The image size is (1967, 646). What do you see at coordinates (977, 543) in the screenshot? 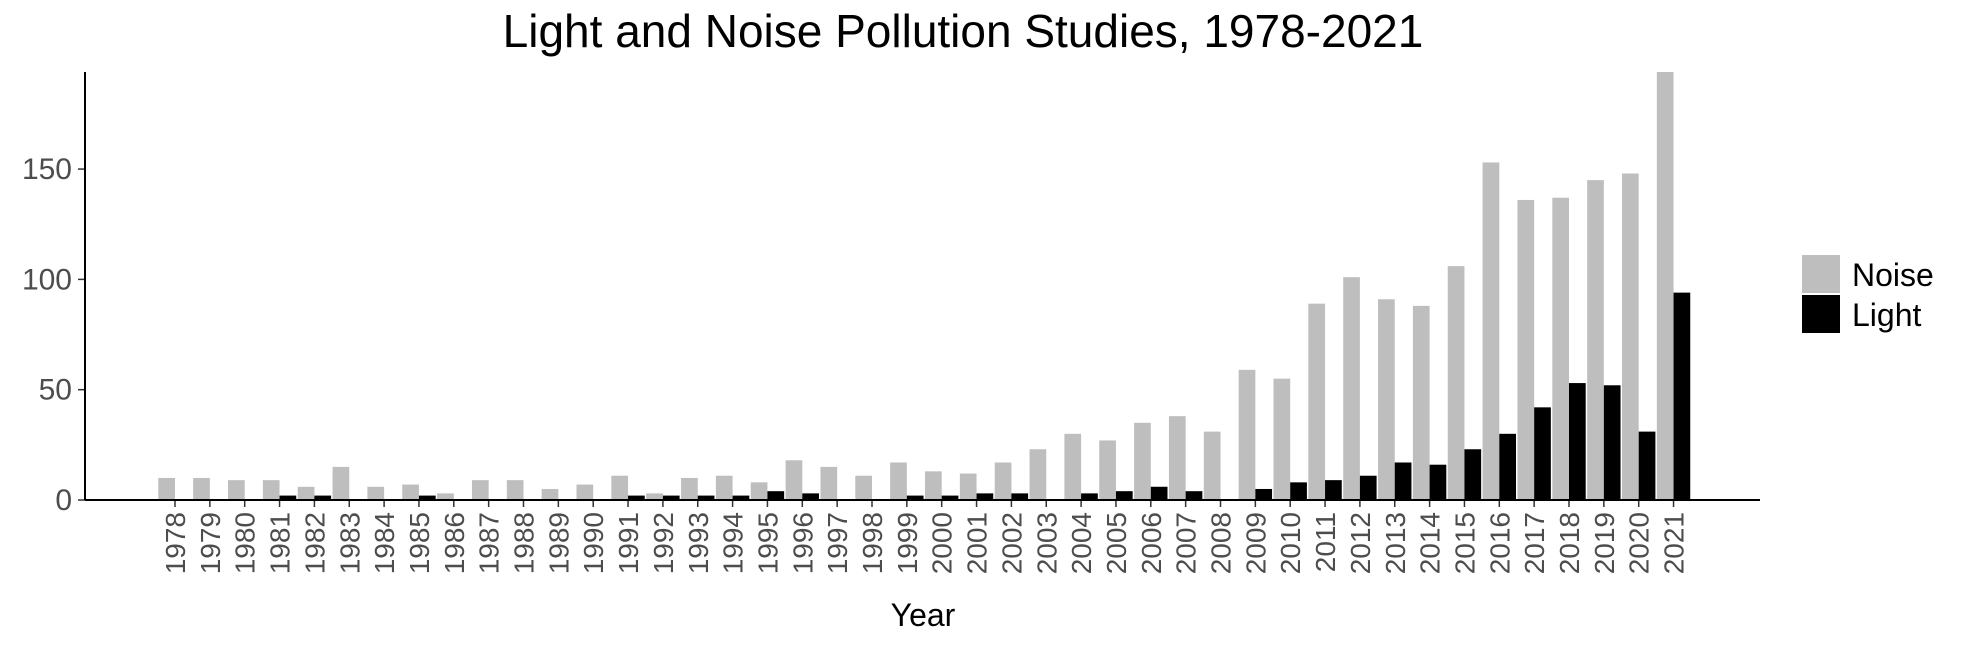
I see `x-tick-label: 2001` at bounding box center [977, 543].